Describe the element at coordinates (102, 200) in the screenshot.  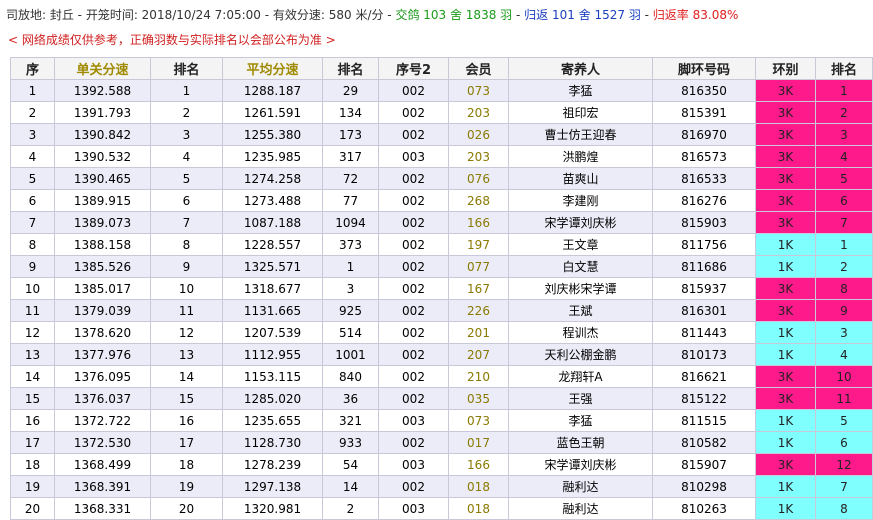
I see `table-cell: 1389.915` at that location.